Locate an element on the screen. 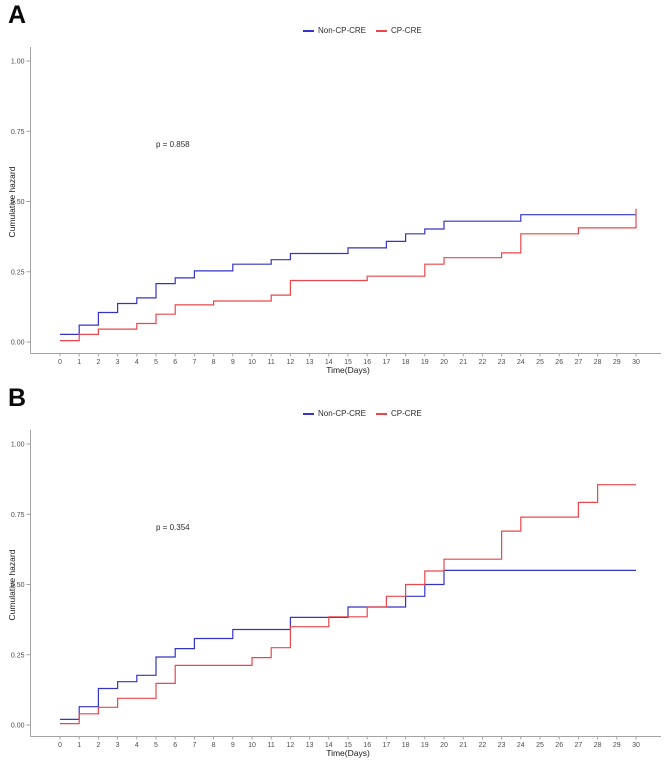  panel-b-x-axis-title: Time(Days) is located at coordinates (348, 753).